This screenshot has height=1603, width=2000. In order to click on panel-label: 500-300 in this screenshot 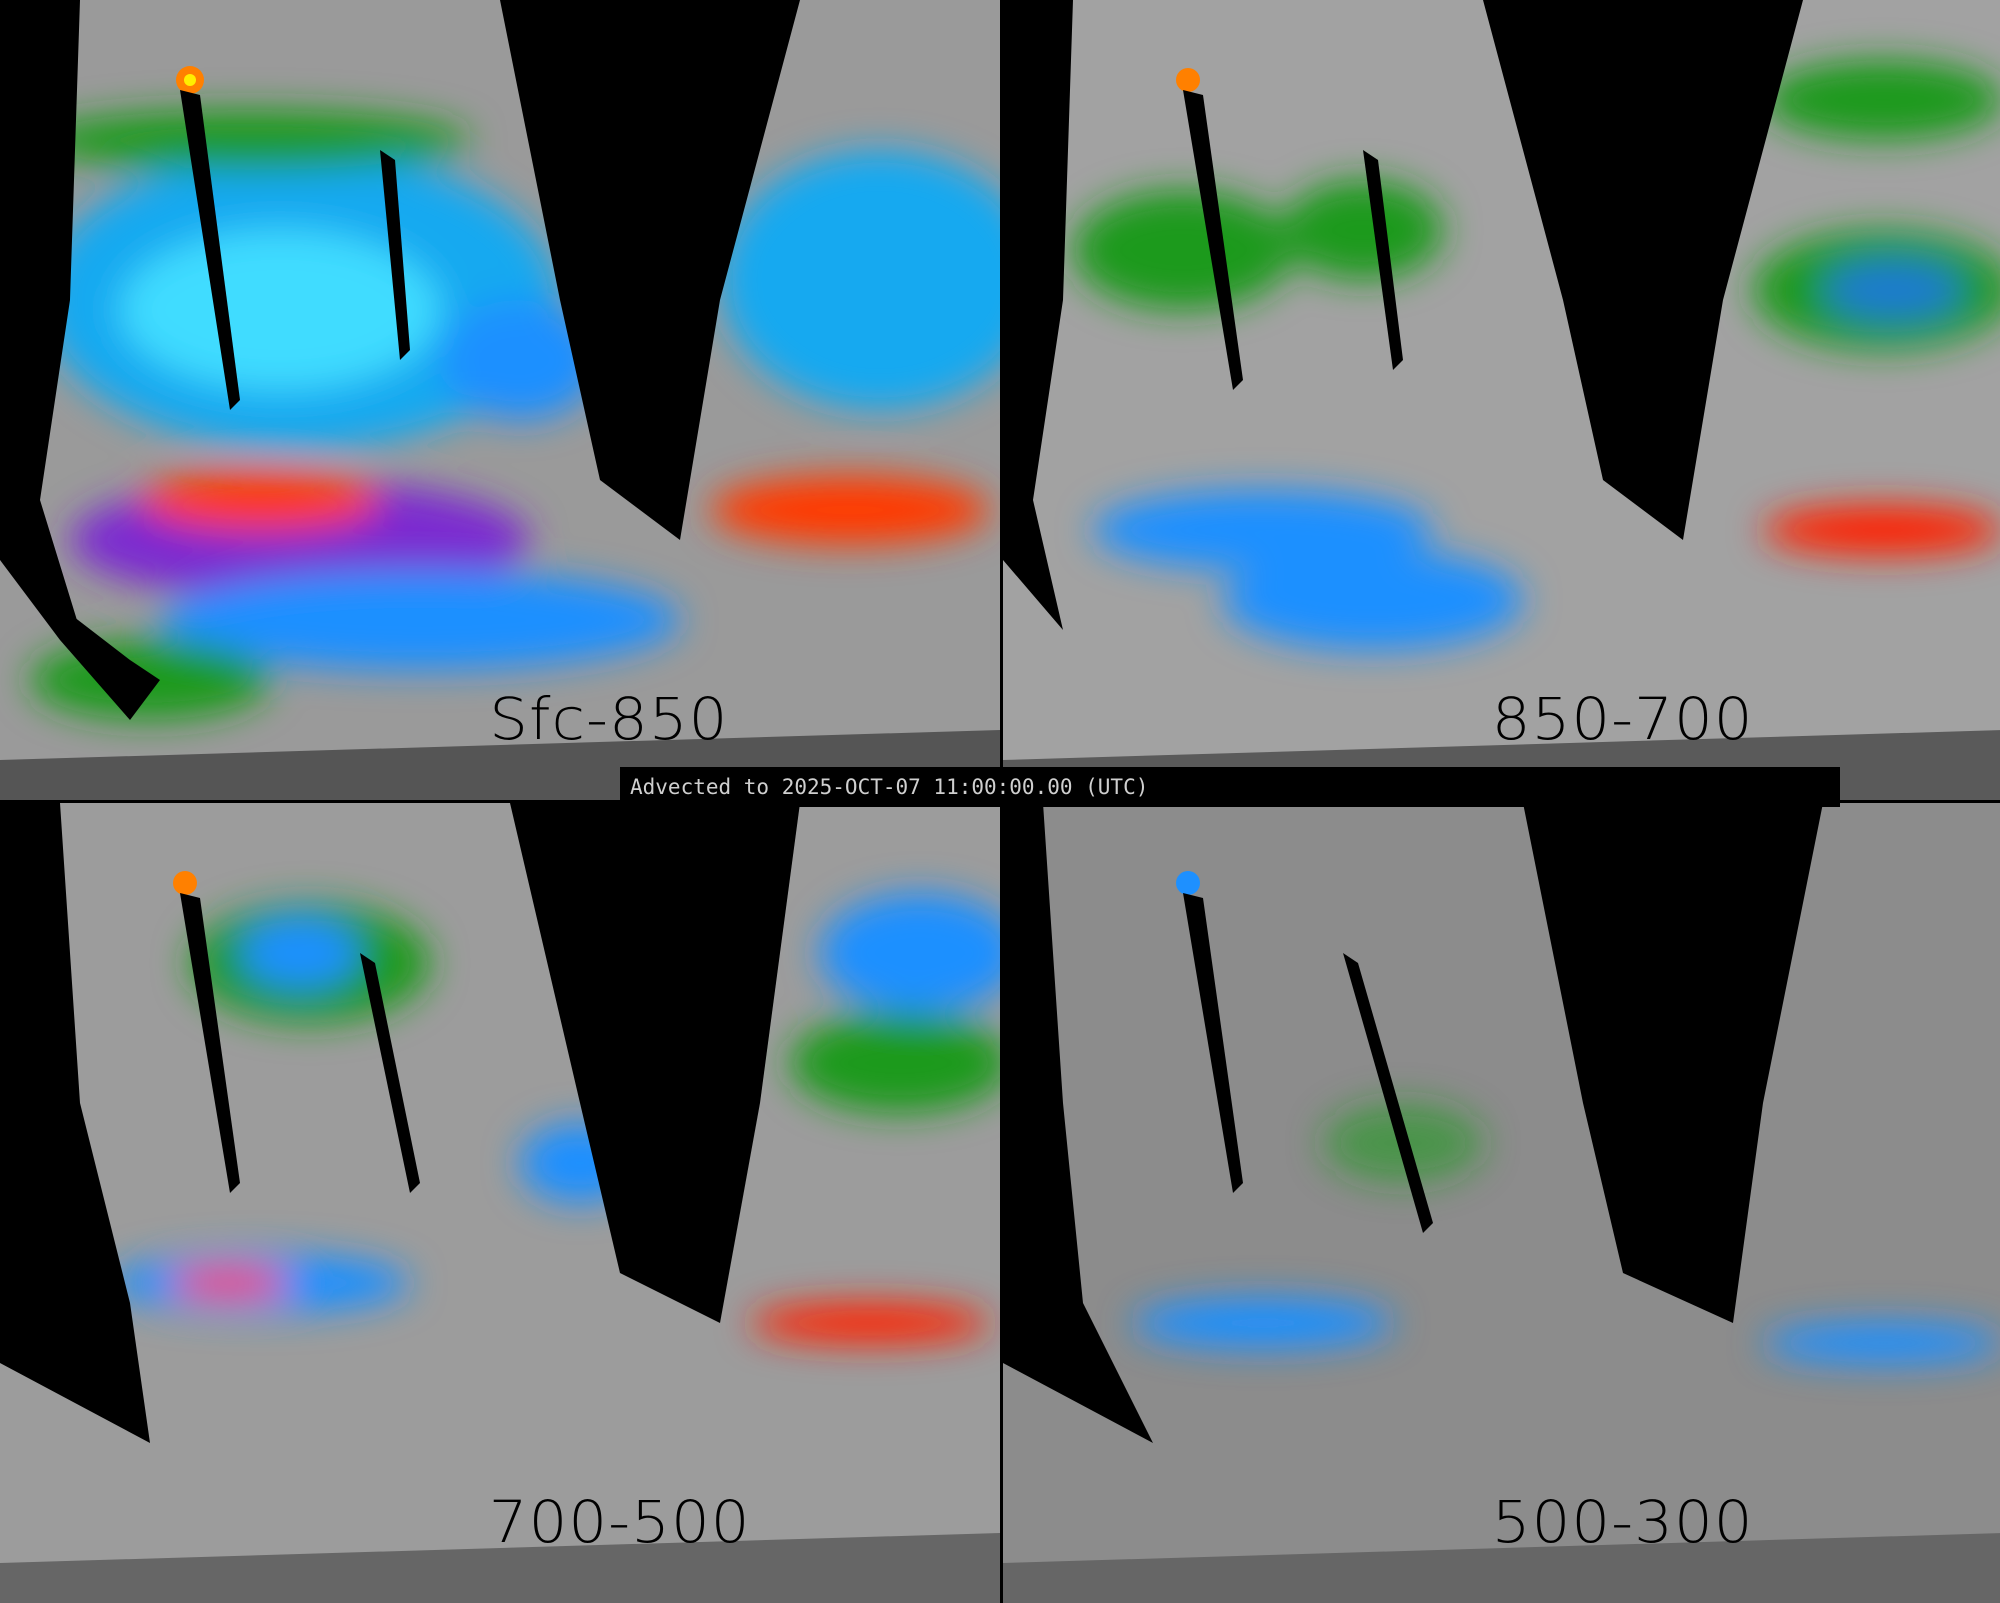, I will do `click(1622, 1522)`.